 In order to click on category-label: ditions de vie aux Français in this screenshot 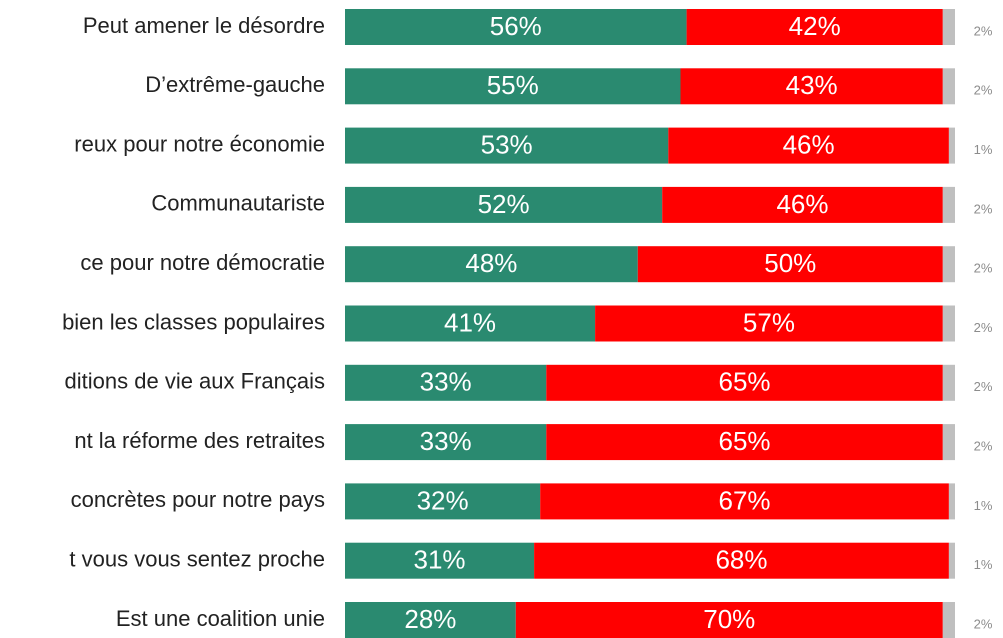, I will do `click(195, 381)`.